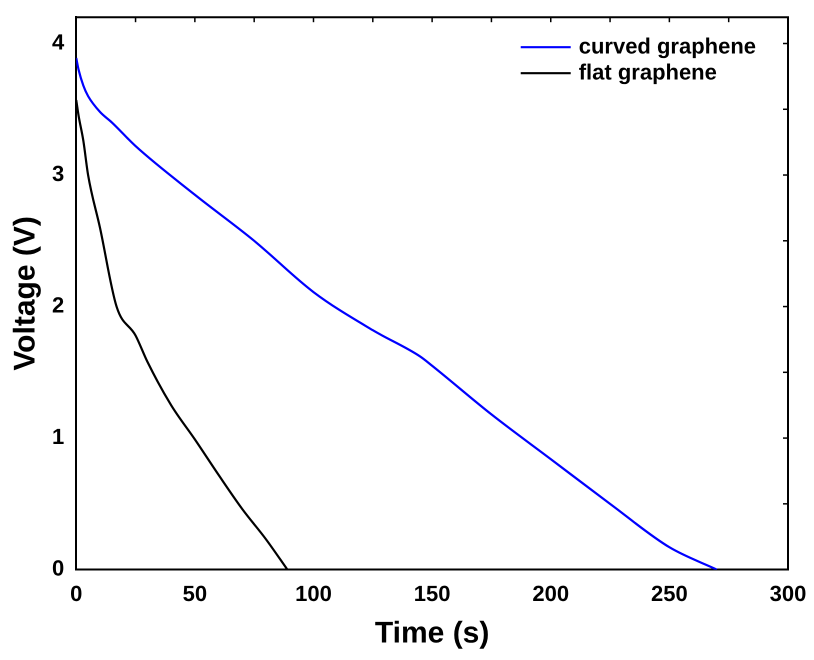 The height and width of the screenshot is (660, 814). I want to click on x-tick-label: 100, so click(313, 593).